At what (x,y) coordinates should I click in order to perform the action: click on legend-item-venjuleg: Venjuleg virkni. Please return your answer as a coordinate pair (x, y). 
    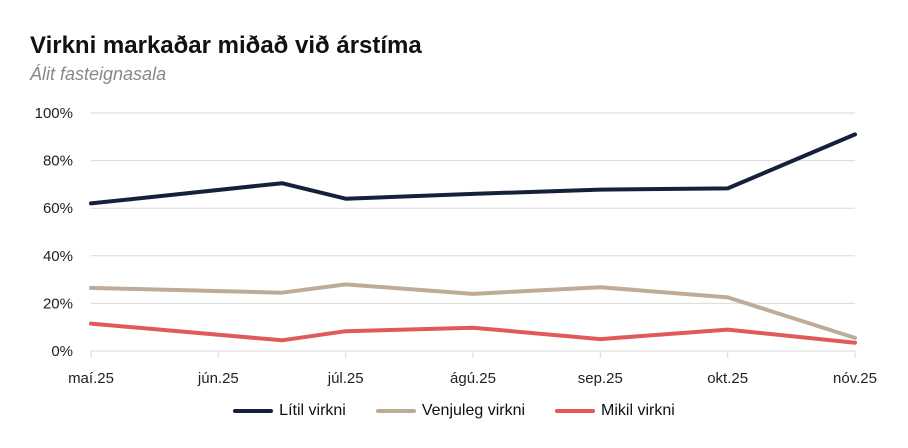
    Looking at the image, I should click on (450, 411).